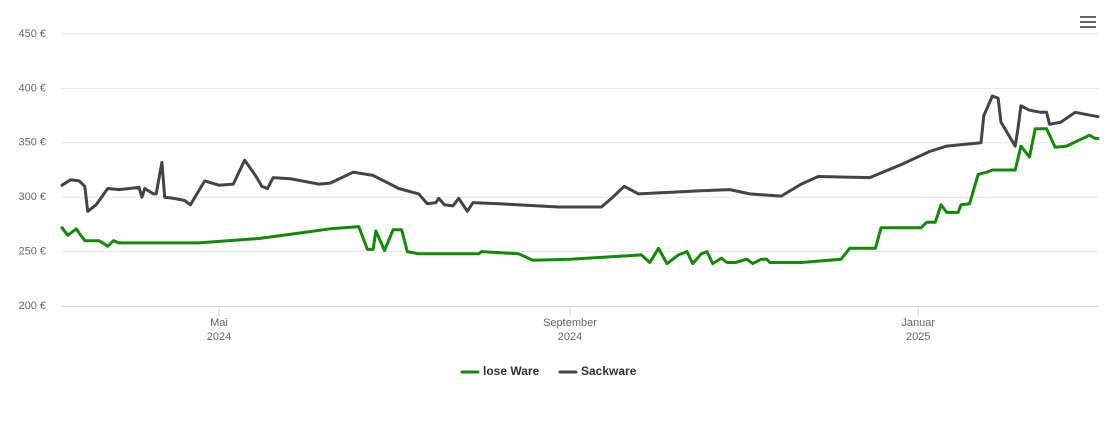 The height and width of the screenshot is (427, 1110). Describe the element at coordinates (609, 371) in the screenshot. I see `legend-label: Sackware` at that location.